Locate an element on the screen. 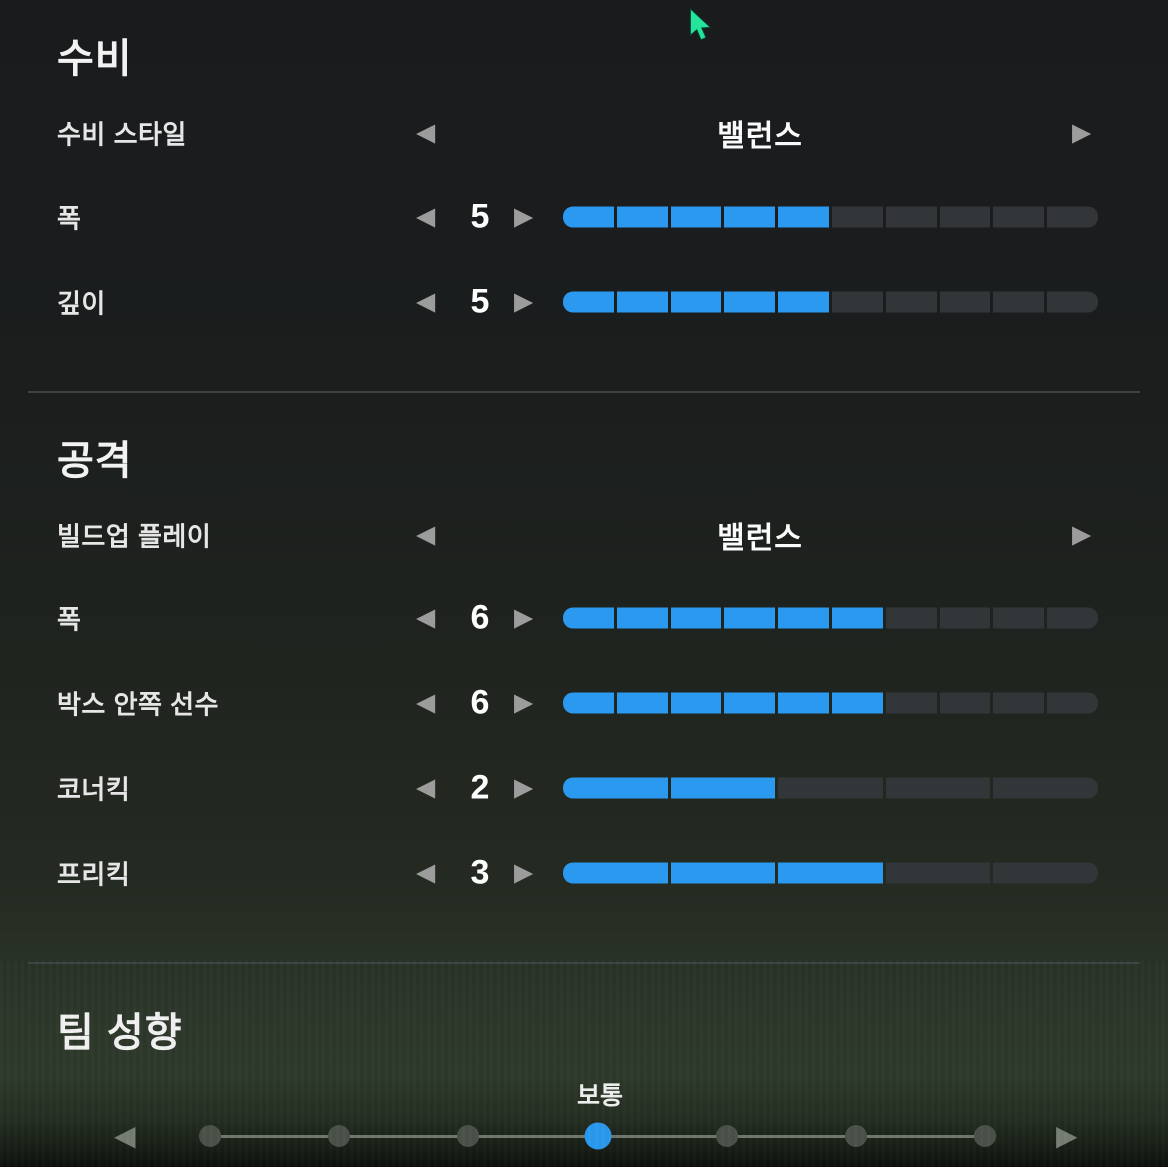 The image size is (1168, 1167). setting-row: 수비 스타일 ◀ 밸런스 ▶ is located at coordinates (584, 133).